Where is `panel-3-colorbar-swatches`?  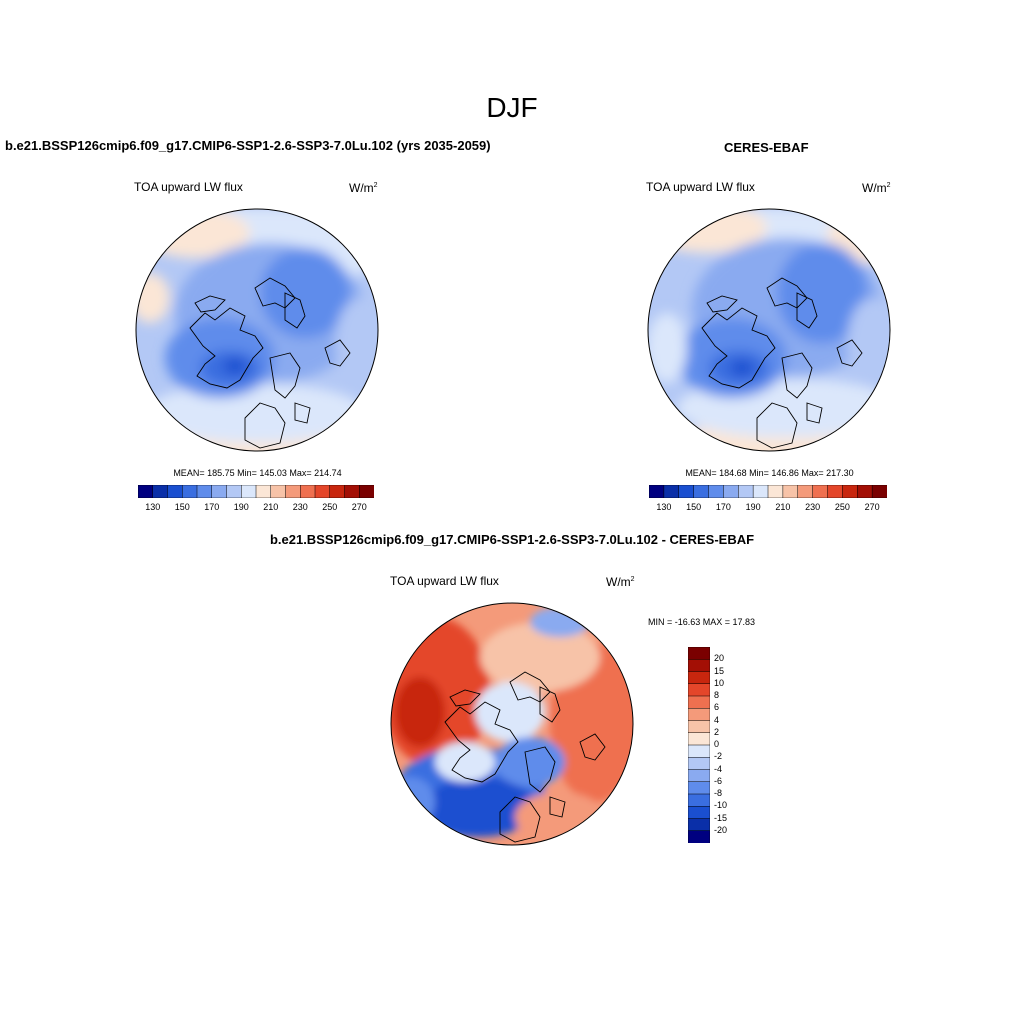 panel-3-colorbar-swatches is located at coordinates (699, 745).